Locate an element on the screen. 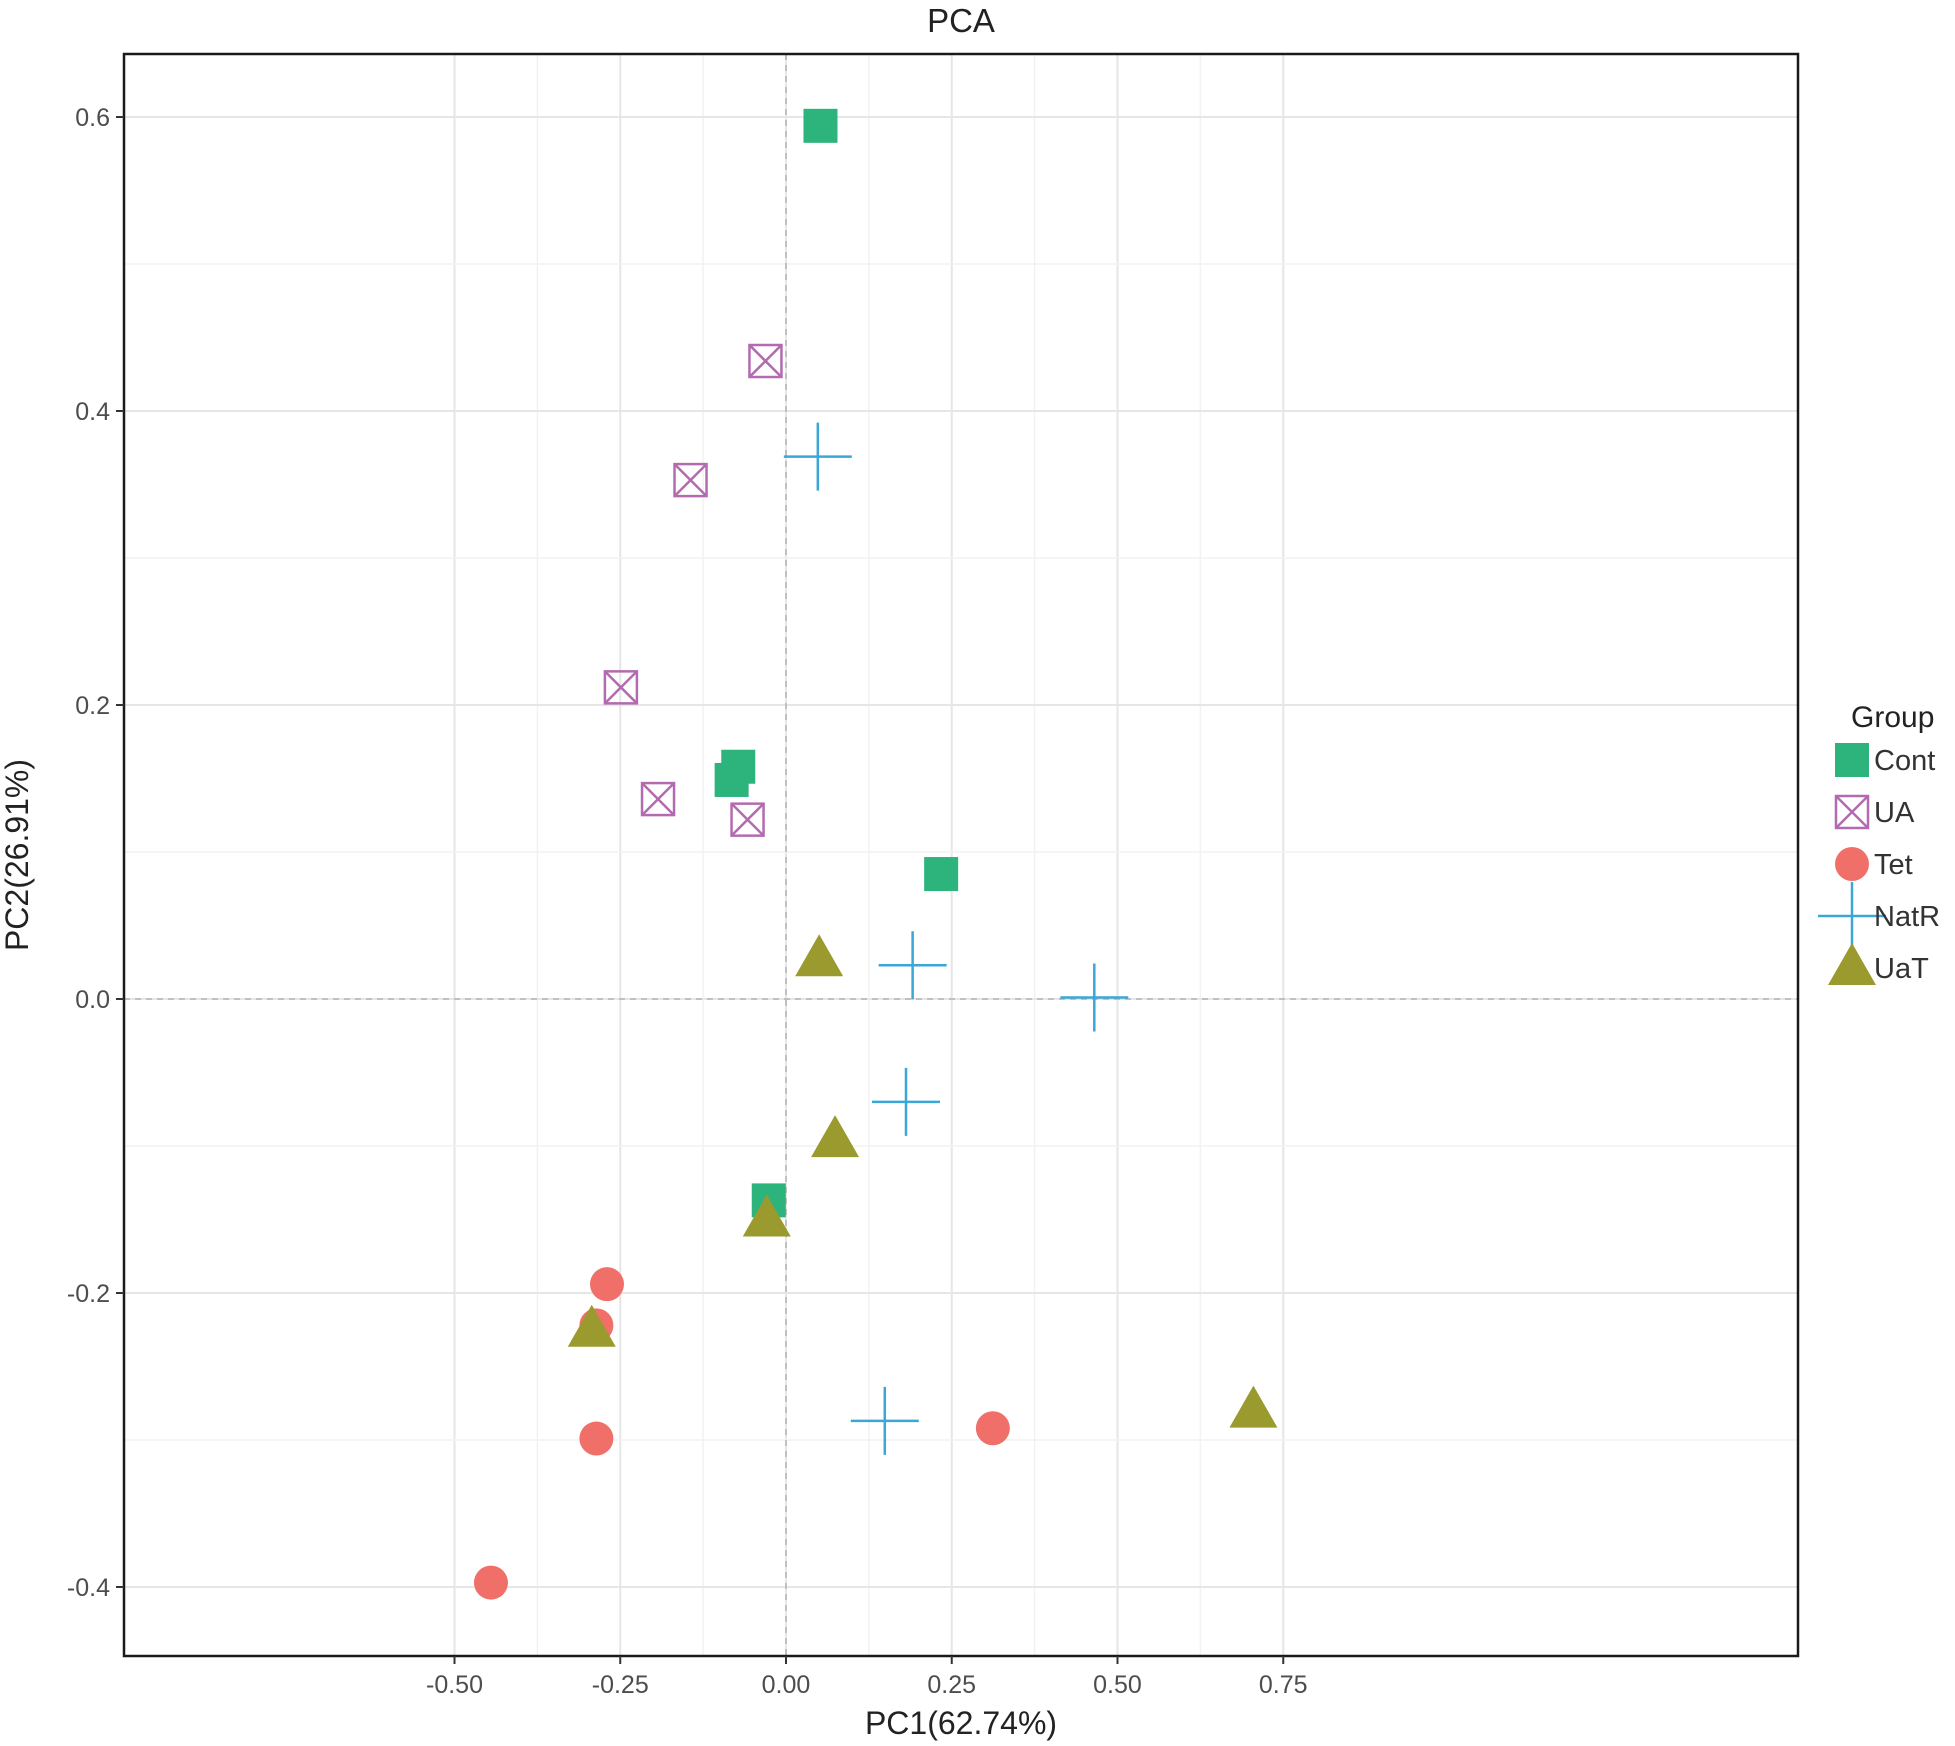 The height and width of the screenshot is (1746, 1955). y-tick-label: 0.4 is located at coordinates (92, 412).